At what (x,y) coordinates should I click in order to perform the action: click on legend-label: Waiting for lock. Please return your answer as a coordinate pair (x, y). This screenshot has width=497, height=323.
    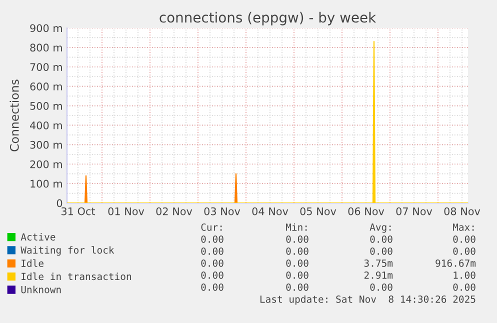
    Looking at the image, I should click on (67, 251).